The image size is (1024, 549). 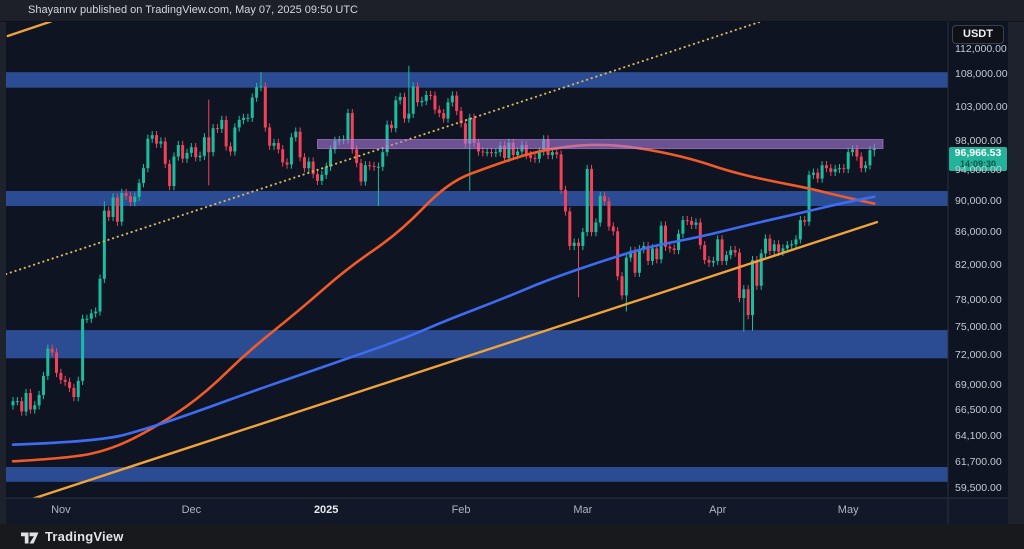 What do you see at coordinates (84, 536) in the screenshot?
I see `tradingview-brand: TradingView` at bounding box center [84, 536].